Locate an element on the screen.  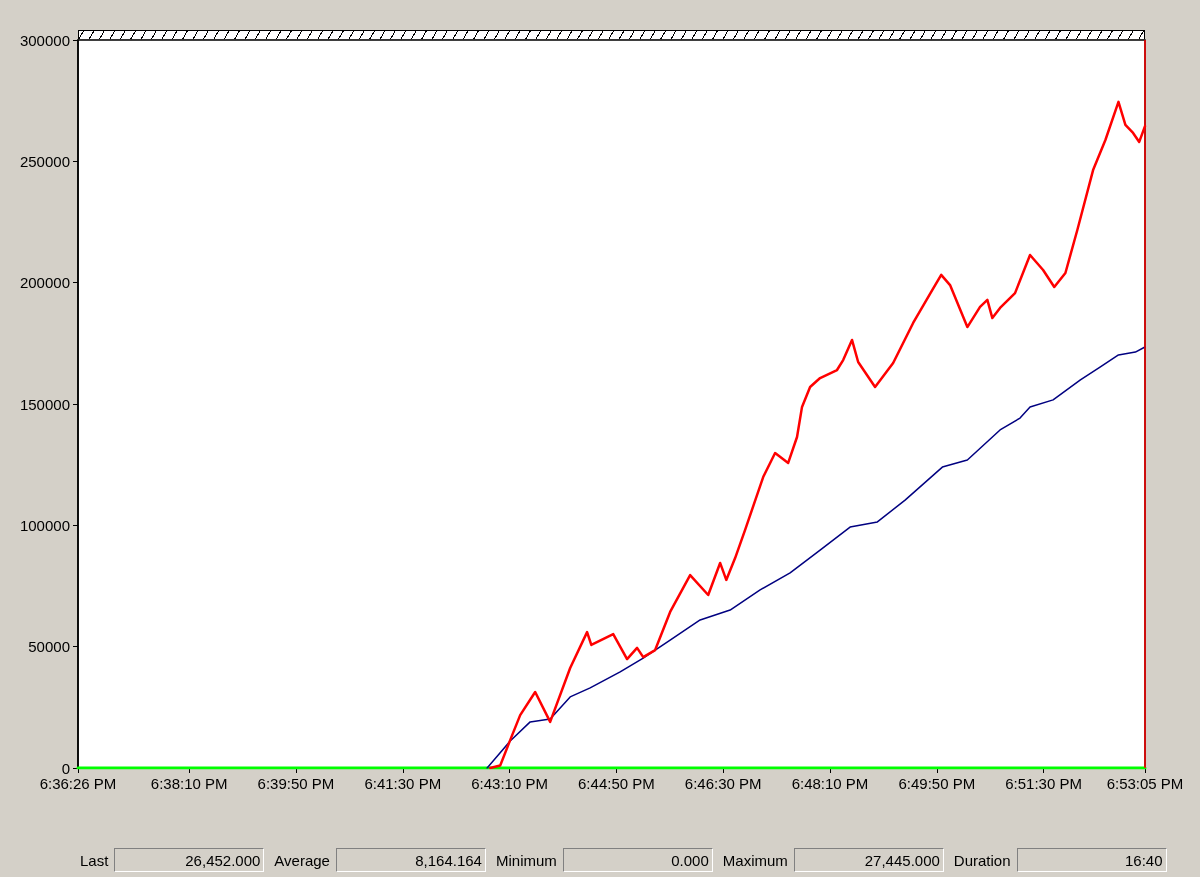
y-tick-label: 50000 is located at coordinates (49, 647).